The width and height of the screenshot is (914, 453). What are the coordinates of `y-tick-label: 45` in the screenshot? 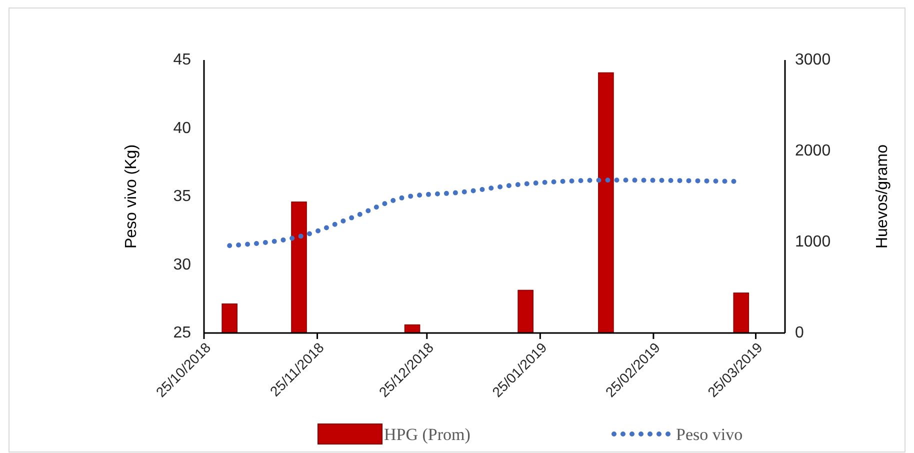 It's located at (182, 60).